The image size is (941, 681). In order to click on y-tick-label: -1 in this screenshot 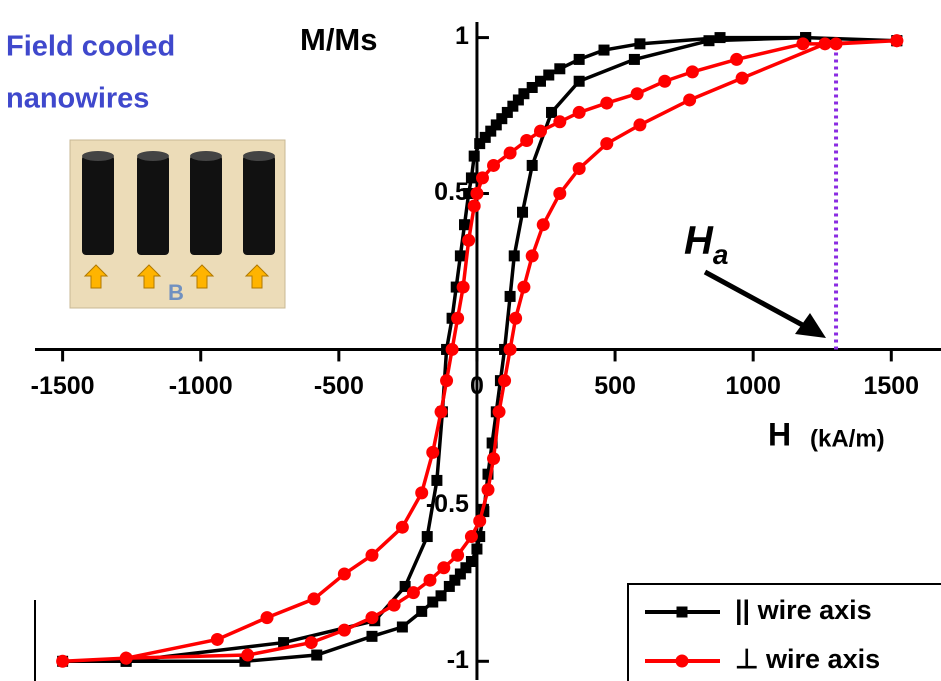, I will do `click(458, 660)`.